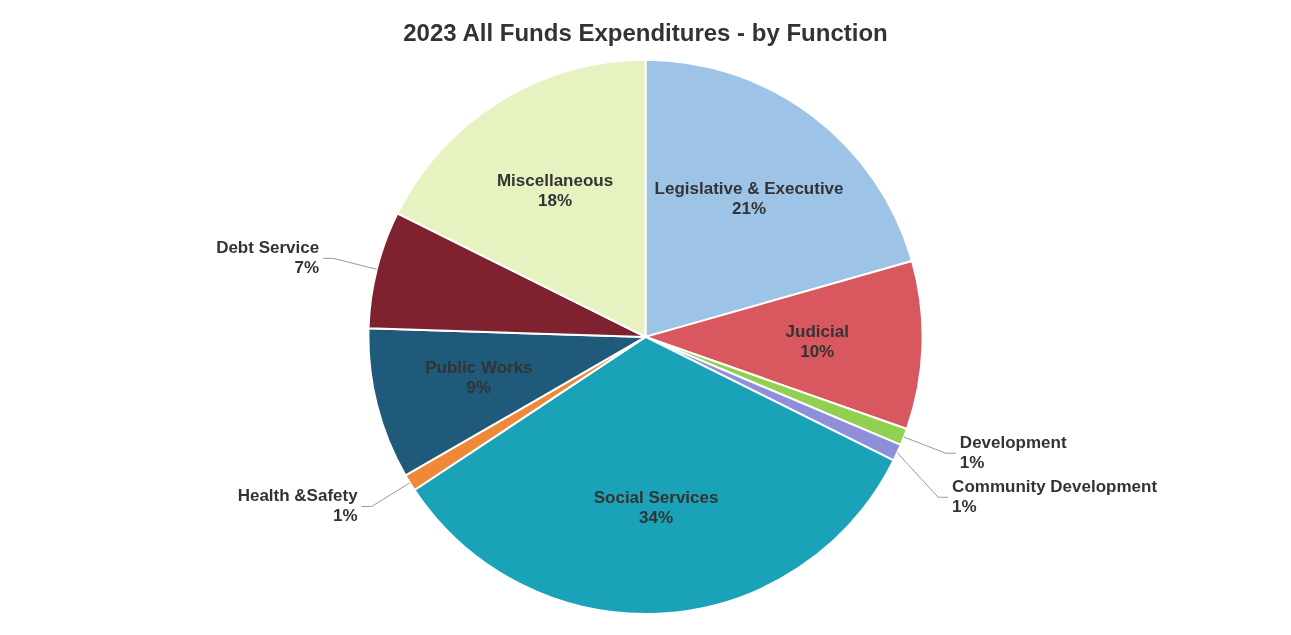 This screenshot has height=635, width=1291. Describe the element at coordinates (307, 268) in the screenshot. I see `data-label: 7%` at that location.